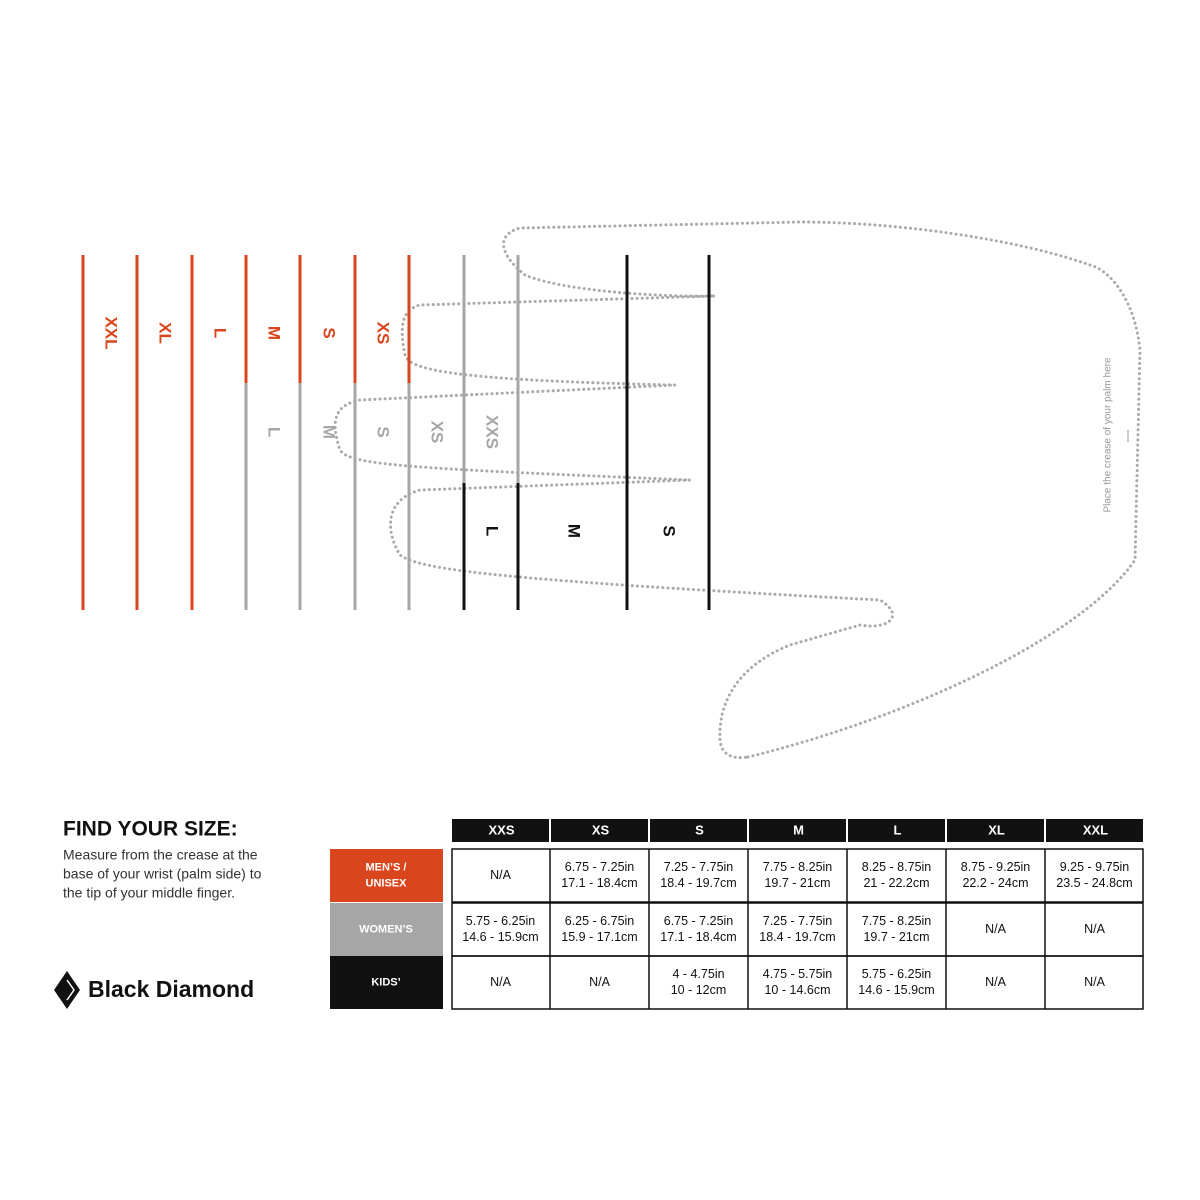 The height and width of the screenshot is (1200, 1200). What do you see at coordinates (1095, 867) in the screenshot?
I see `cell-text: 9.25 - 9.75in` at bounding box center [1095, 867].